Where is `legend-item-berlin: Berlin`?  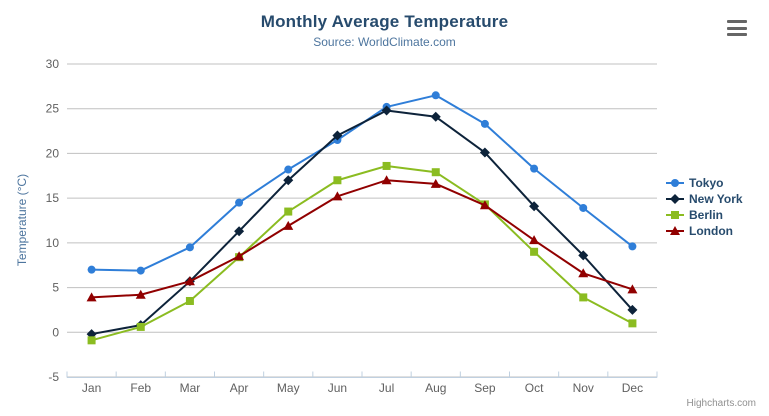 legend-item-berlin: Berlin is located at coordinates (704, 215).